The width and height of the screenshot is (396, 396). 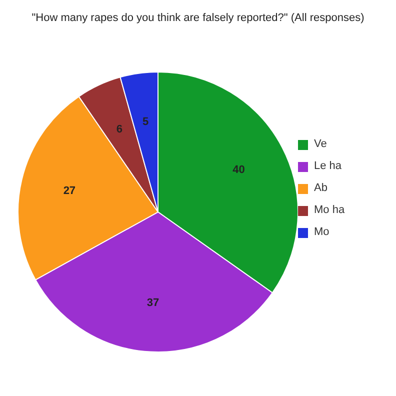 What do you see at coordinates (153, 302) in the screenshot?
I see `data-label: 37` at bounding box center [153, 302].